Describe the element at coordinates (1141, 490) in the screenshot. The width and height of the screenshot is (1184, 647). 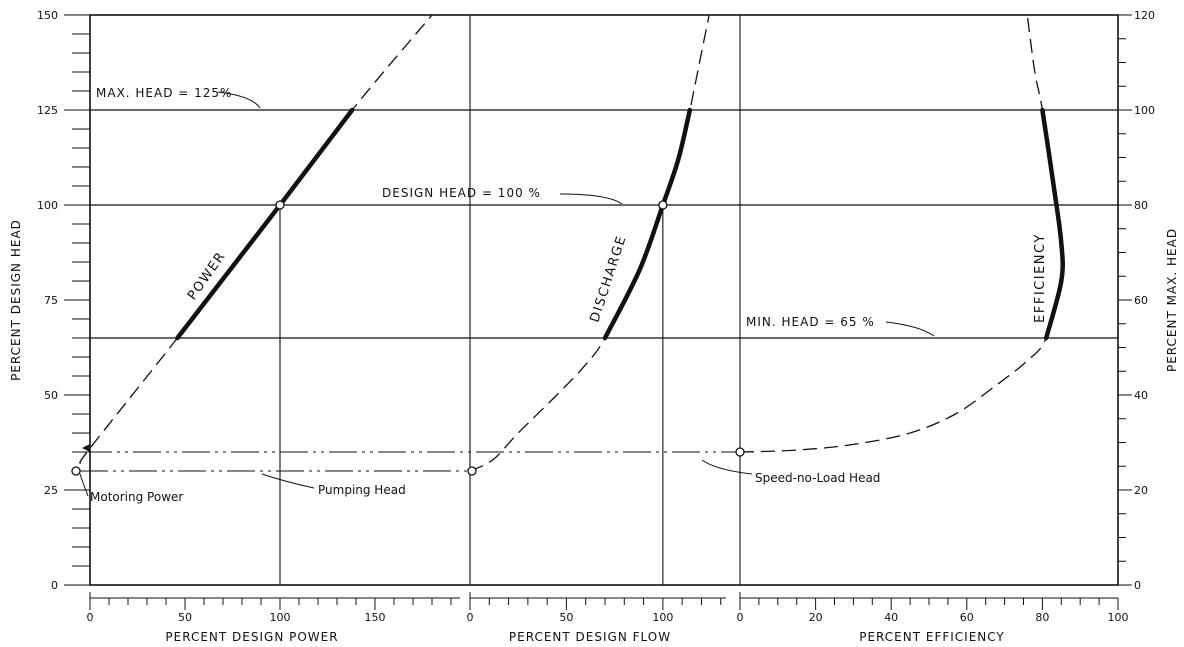
I see `right-tick-label: 20` at that location.